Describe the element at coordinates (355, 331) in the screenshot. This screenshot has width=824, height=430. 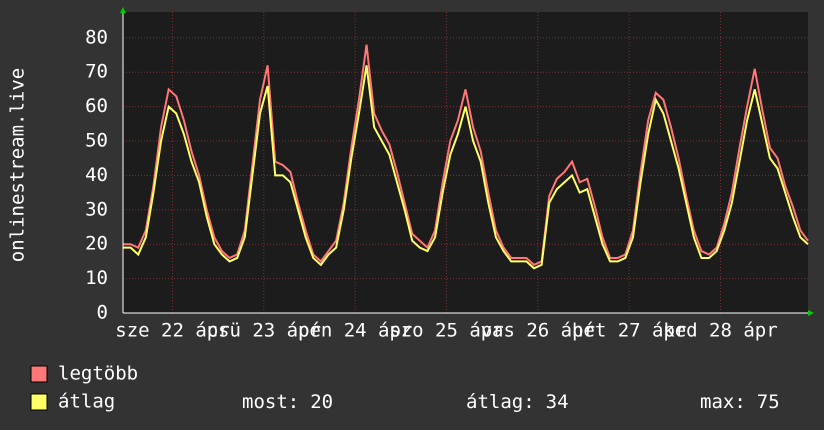
I see `x-tick-label: pén 24 ápr` at that location.